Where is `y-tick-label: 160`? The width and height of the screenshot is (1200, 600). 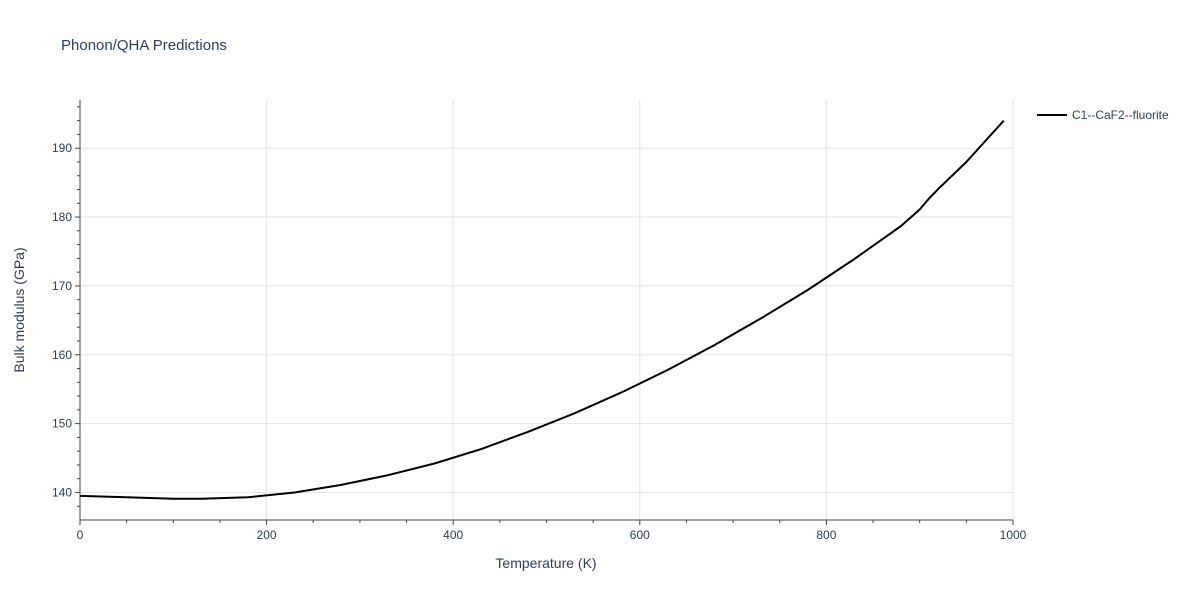 y-tick-label: 160 is located at coordinates (62, 355).